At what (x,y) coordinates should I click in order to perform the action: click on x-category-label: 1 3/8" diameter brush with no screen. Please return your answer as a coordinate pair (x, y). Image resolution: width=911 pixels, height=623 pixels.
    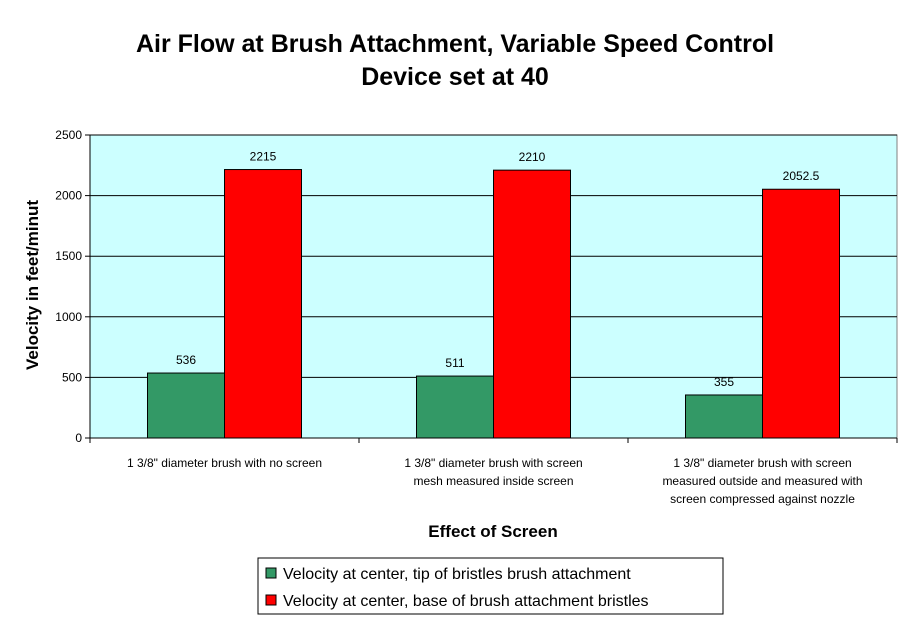
    Looking at the image, I should click on (224, 463).